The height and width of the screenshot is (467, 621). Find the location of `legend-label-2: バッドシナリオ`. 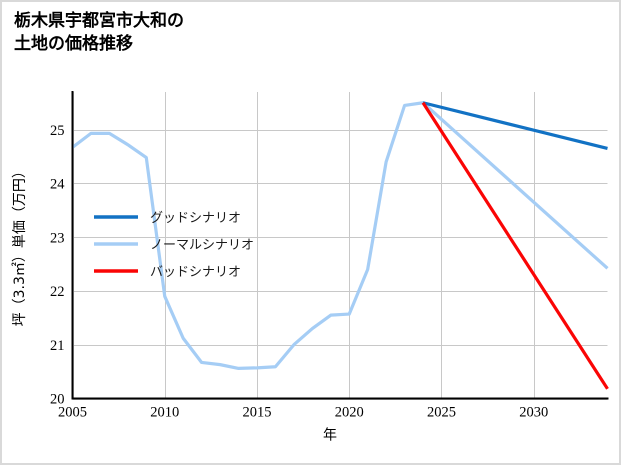

legend-label-2: バッドシナリオ is located at coordinates (195, 272).